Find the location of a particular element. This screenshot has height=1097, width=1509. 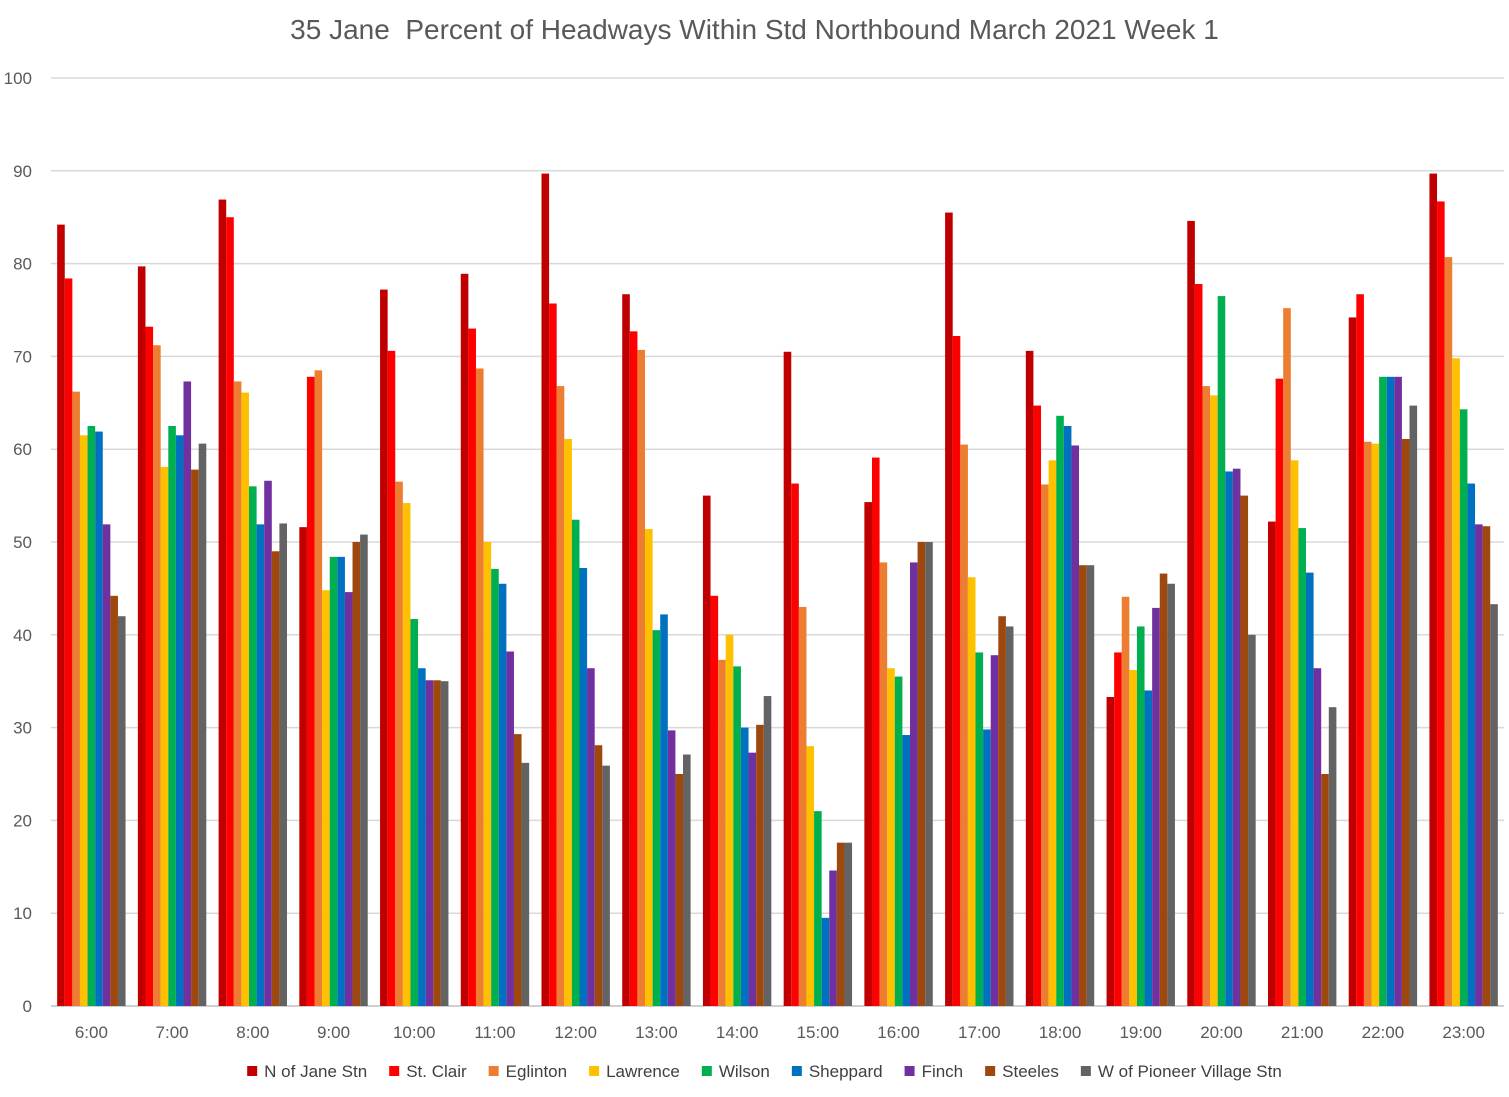

x-tick-label: 20:00 is located at coordinates (1221, 1032).